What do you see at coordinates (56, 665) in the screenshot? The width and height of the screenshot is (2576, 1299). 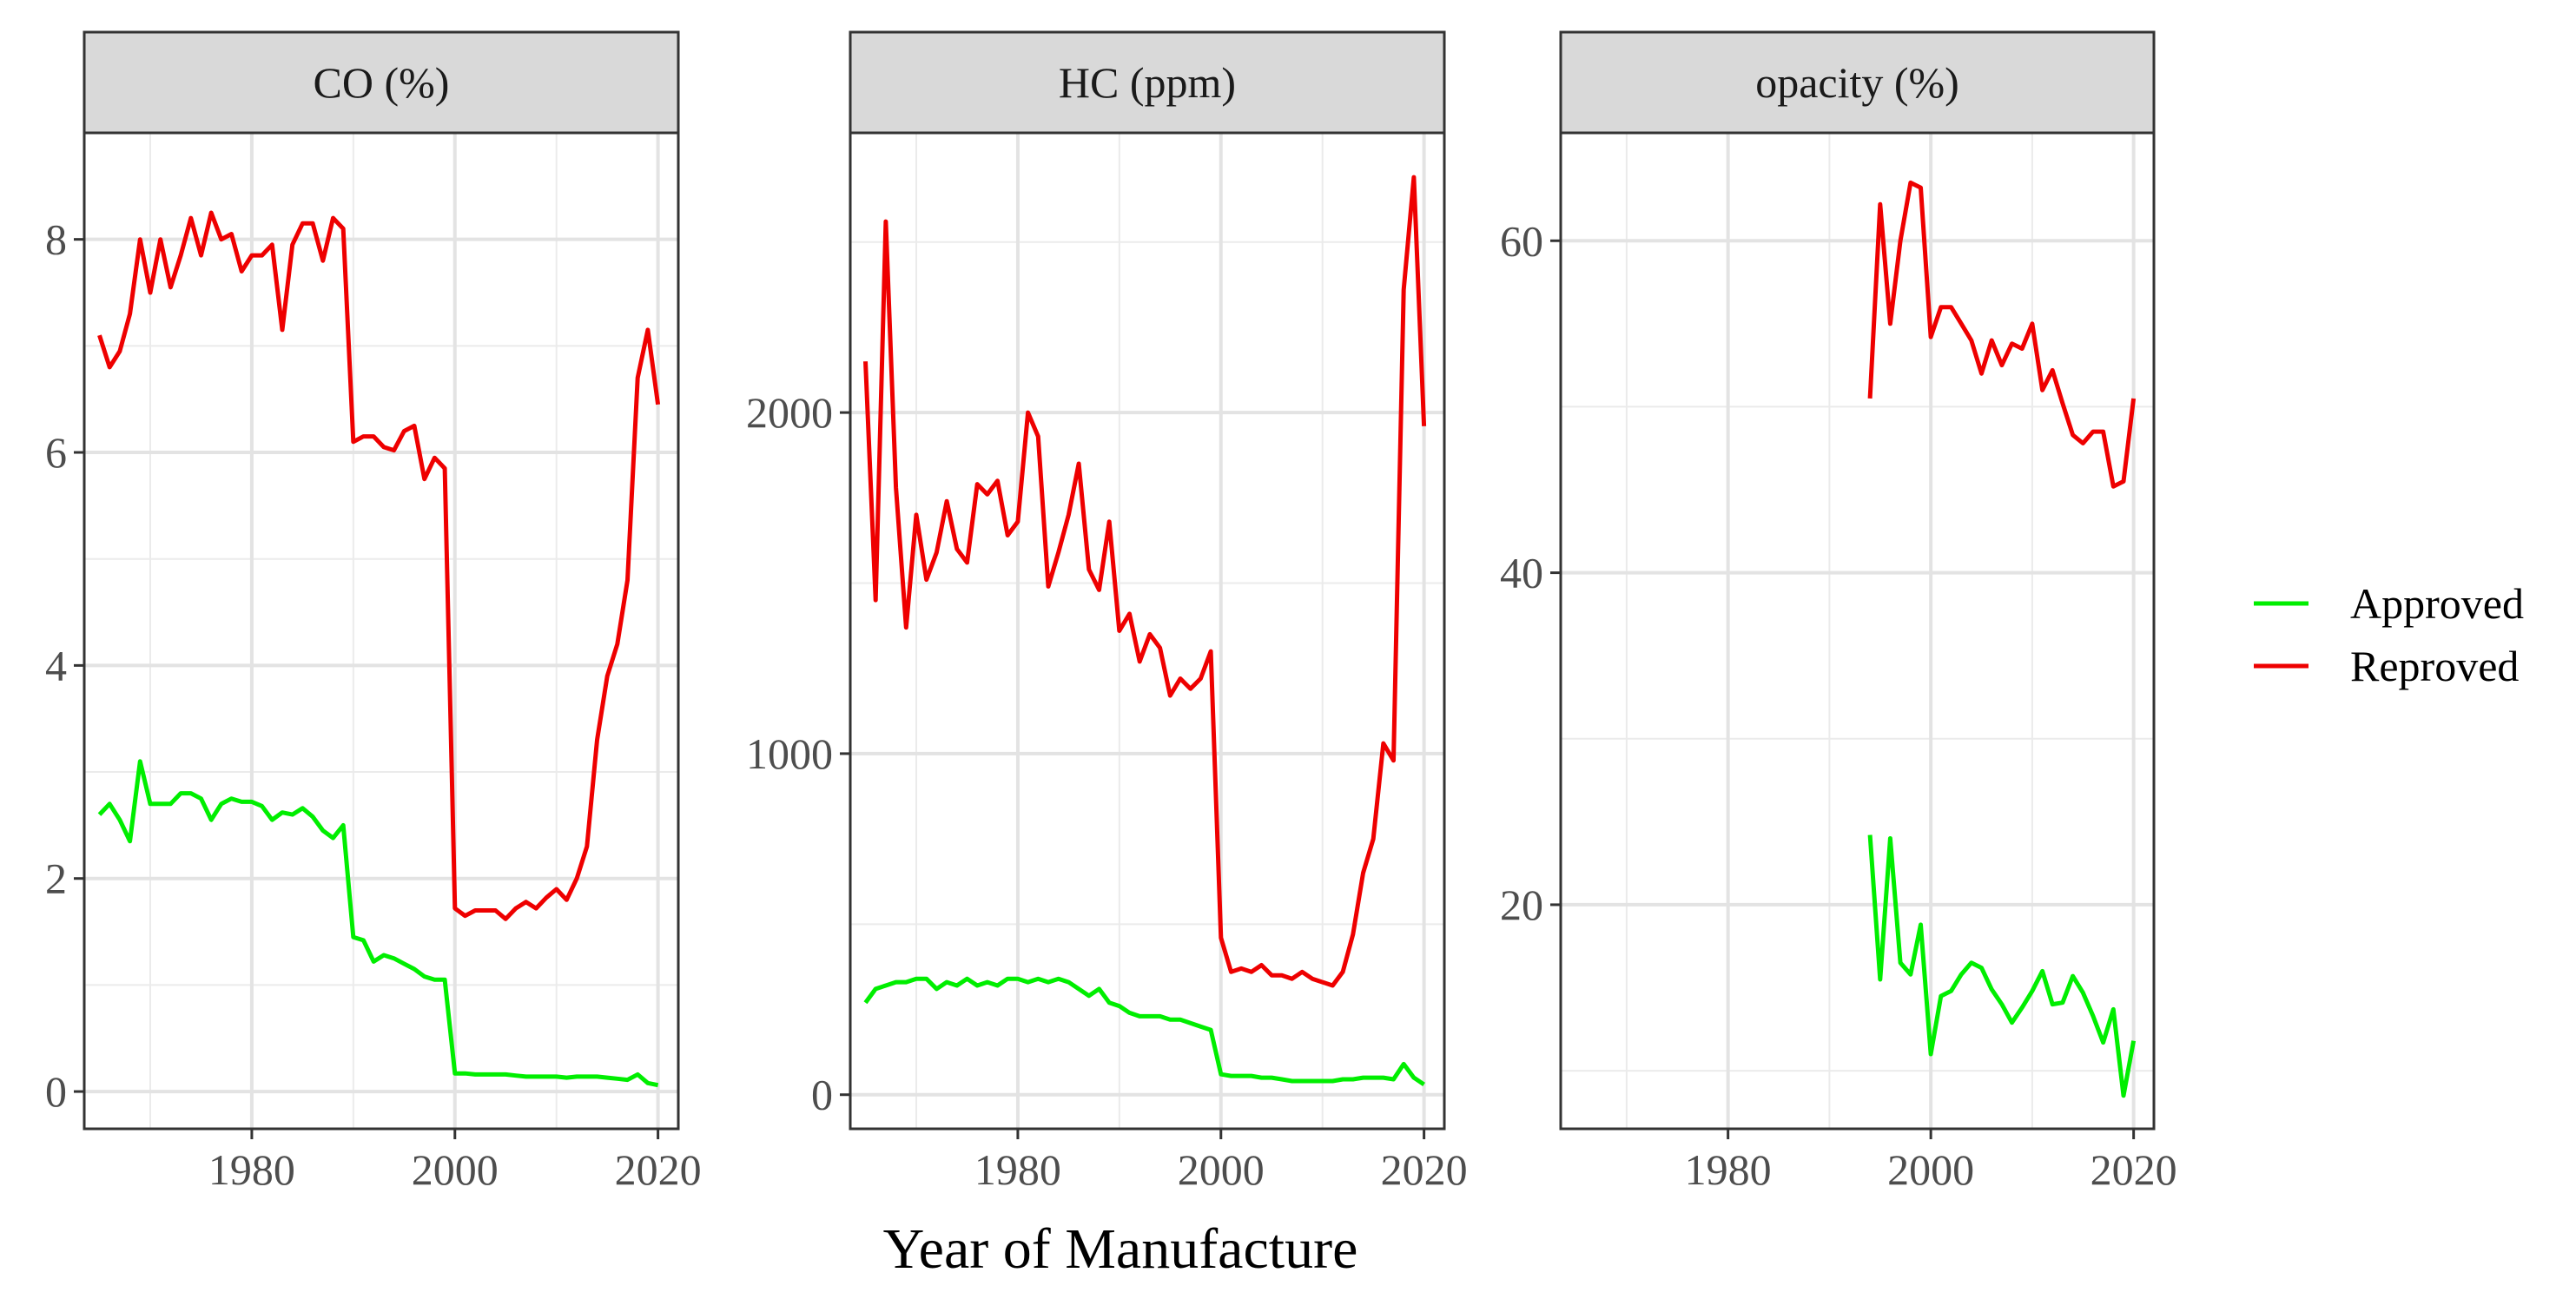 I see `y-tick-label: 4` at bounding box center [56, 665].